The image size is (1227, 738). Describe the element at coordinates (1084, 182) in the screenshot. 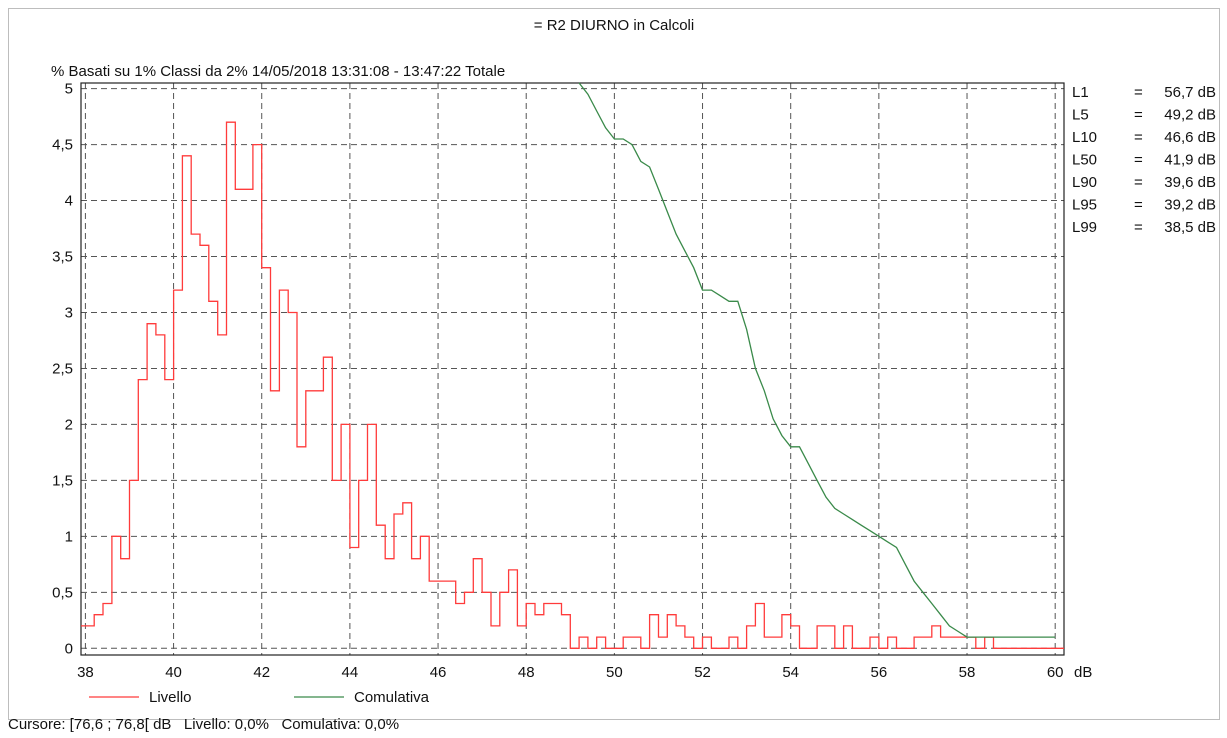

I see `percentile-label: L90` at that location.